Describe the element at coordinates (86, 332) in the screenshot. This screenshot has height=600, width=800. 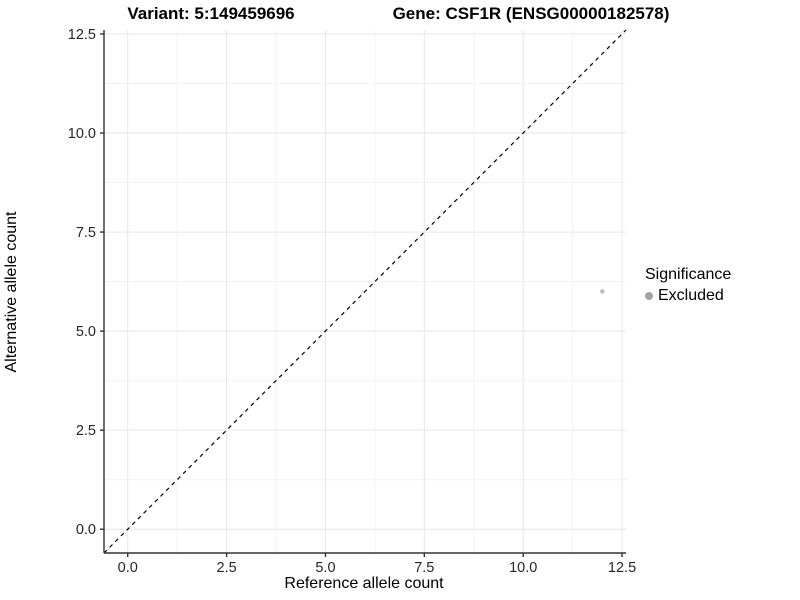
I see `y-tick-label: 5.0` at that location.